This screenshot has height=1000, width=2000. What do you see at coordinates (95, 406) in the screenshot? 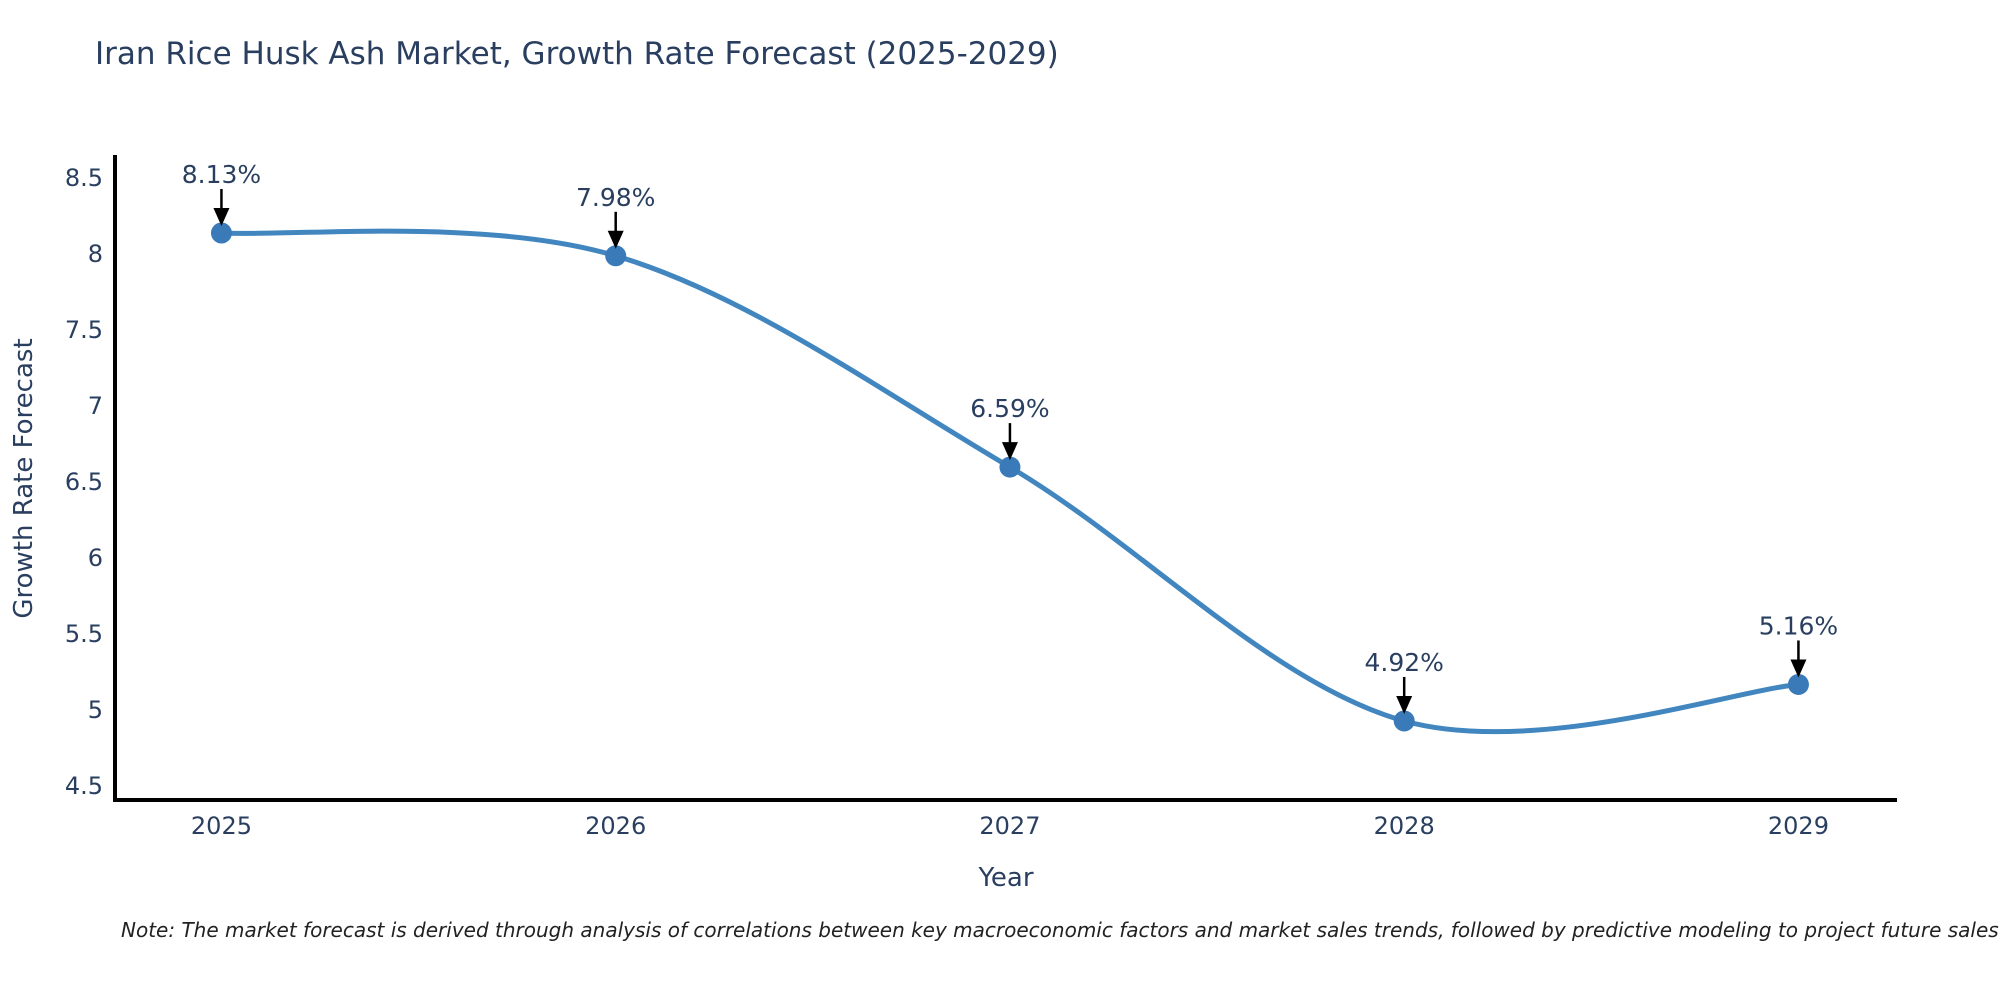
I see `y-tick-label: 7` at bounding box center [95, 406].